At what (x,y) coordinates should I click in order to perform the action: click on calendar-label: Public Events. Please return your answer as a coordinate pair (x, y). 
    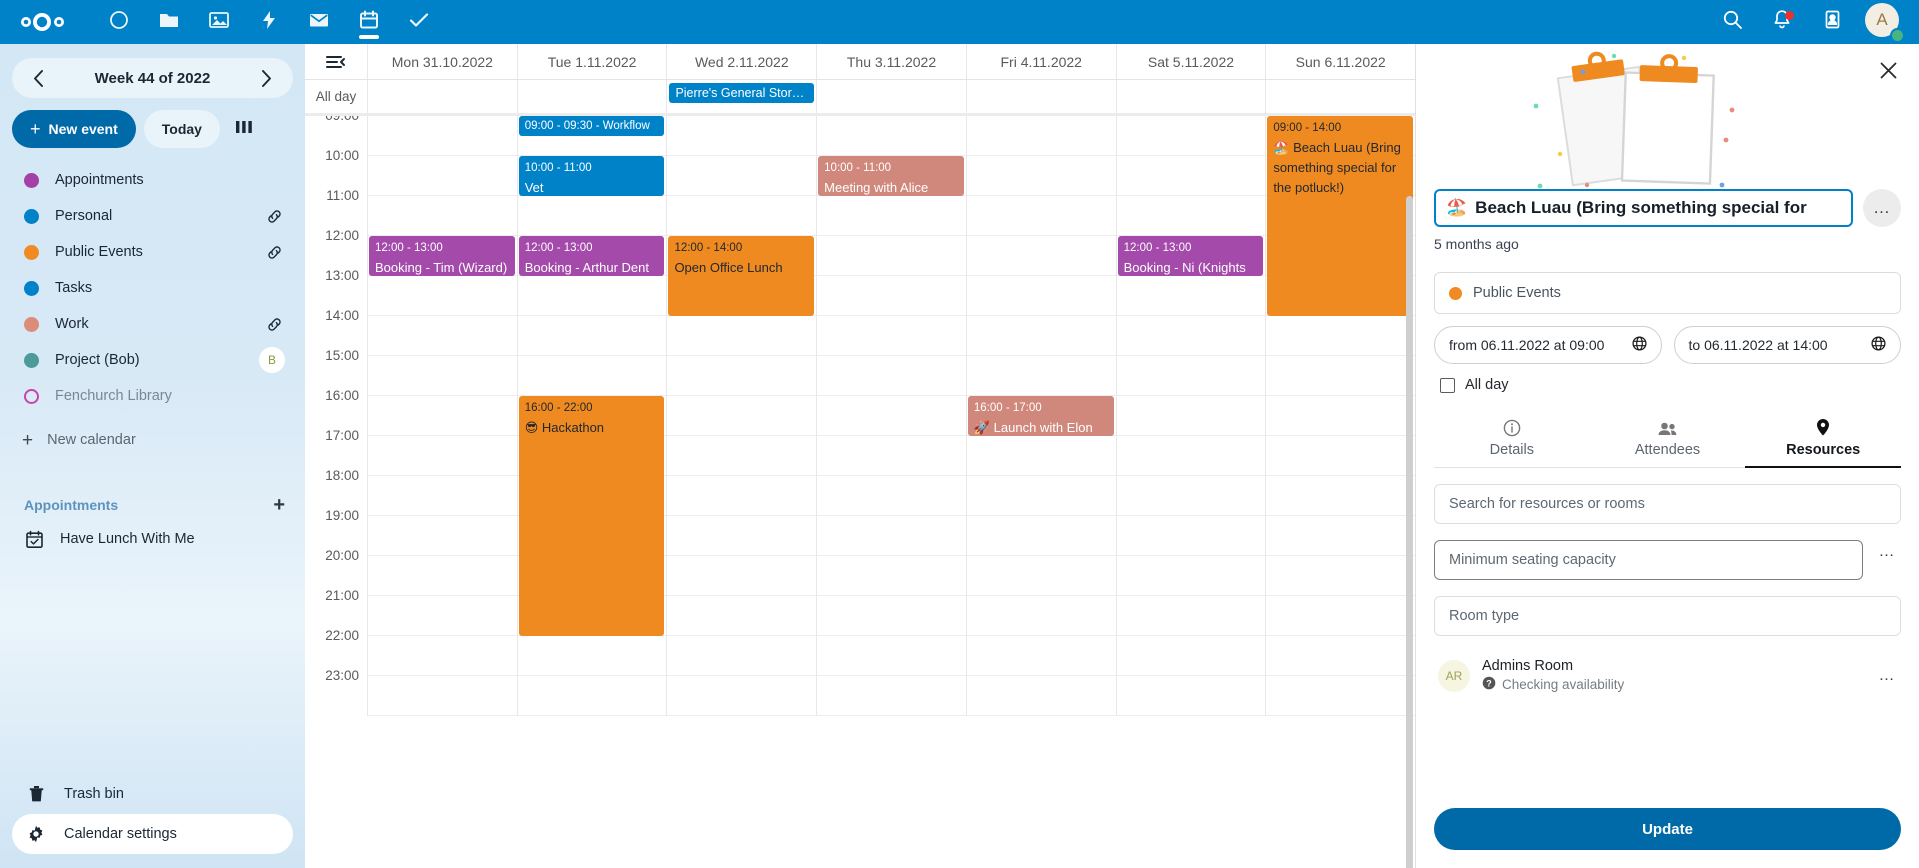
    Looking at the image, I should click on (99, 252).